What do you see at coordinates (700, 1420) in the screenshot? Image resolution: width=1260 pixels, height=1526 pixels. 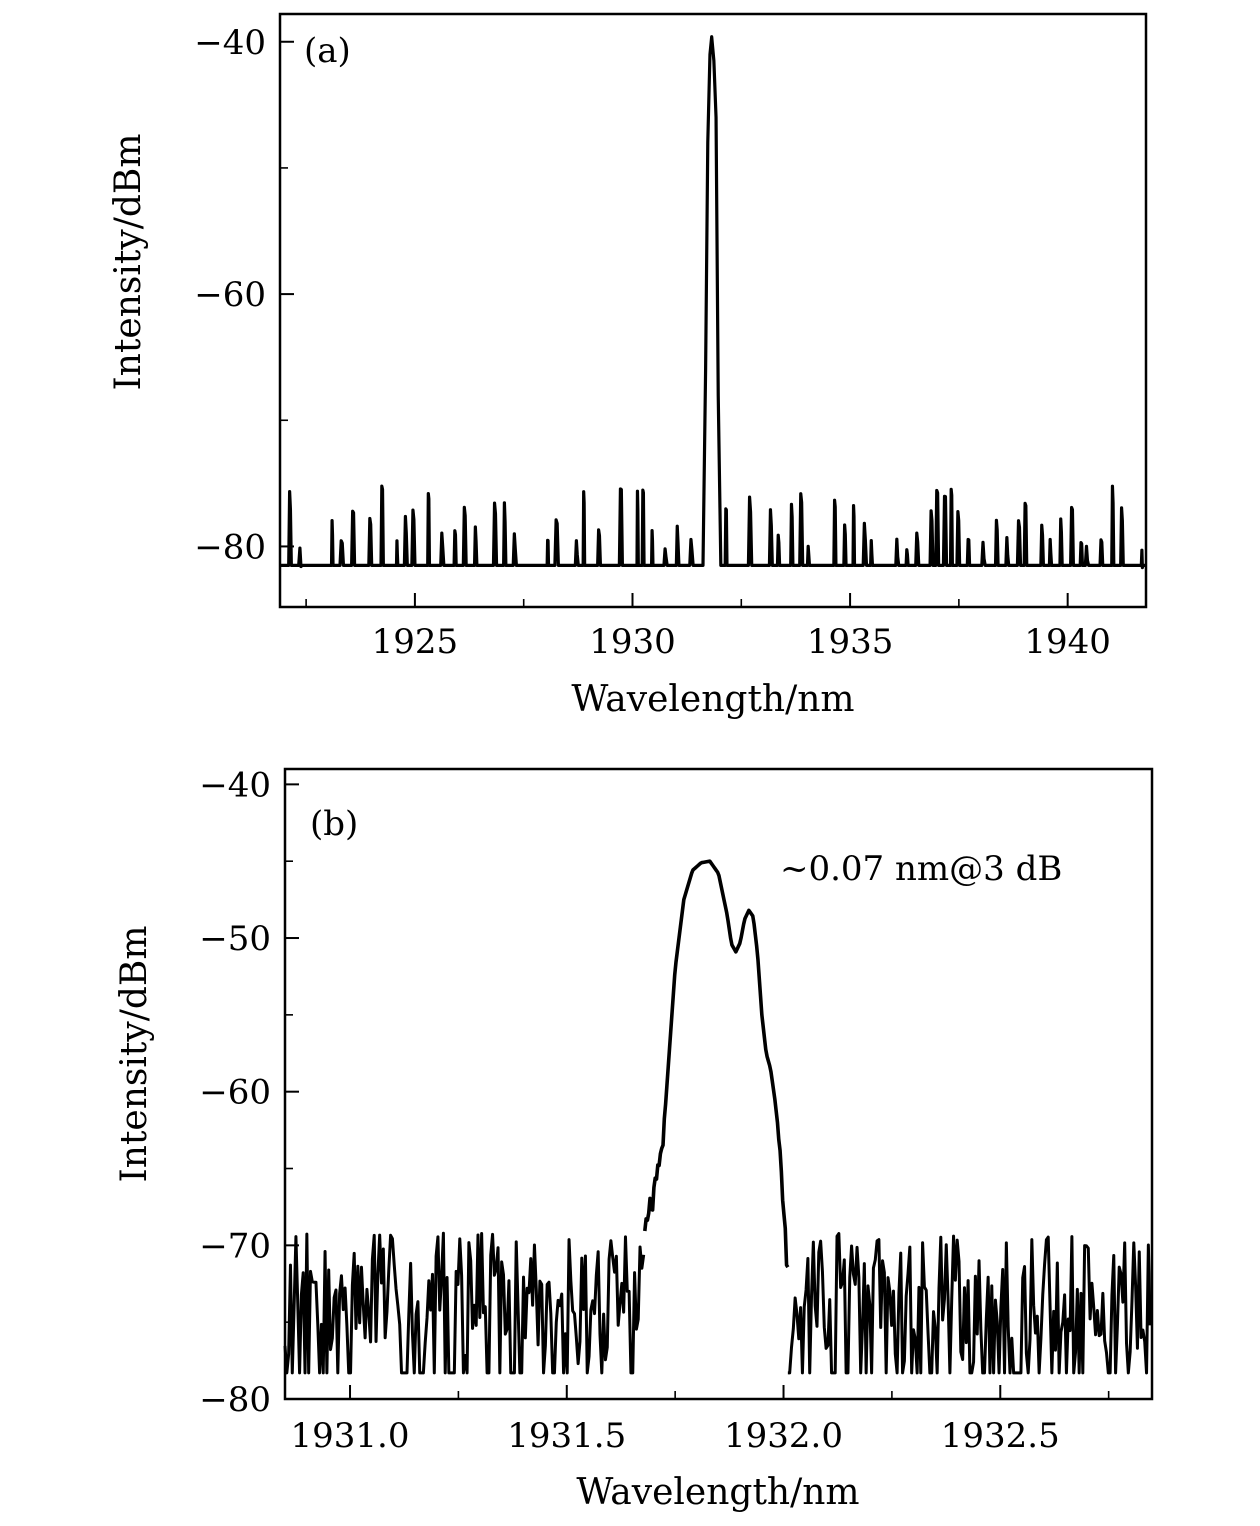 I see `x-axis-b: 1931.0 1931.5 1932.0 1932.5` at bounding box center [700, 1420].